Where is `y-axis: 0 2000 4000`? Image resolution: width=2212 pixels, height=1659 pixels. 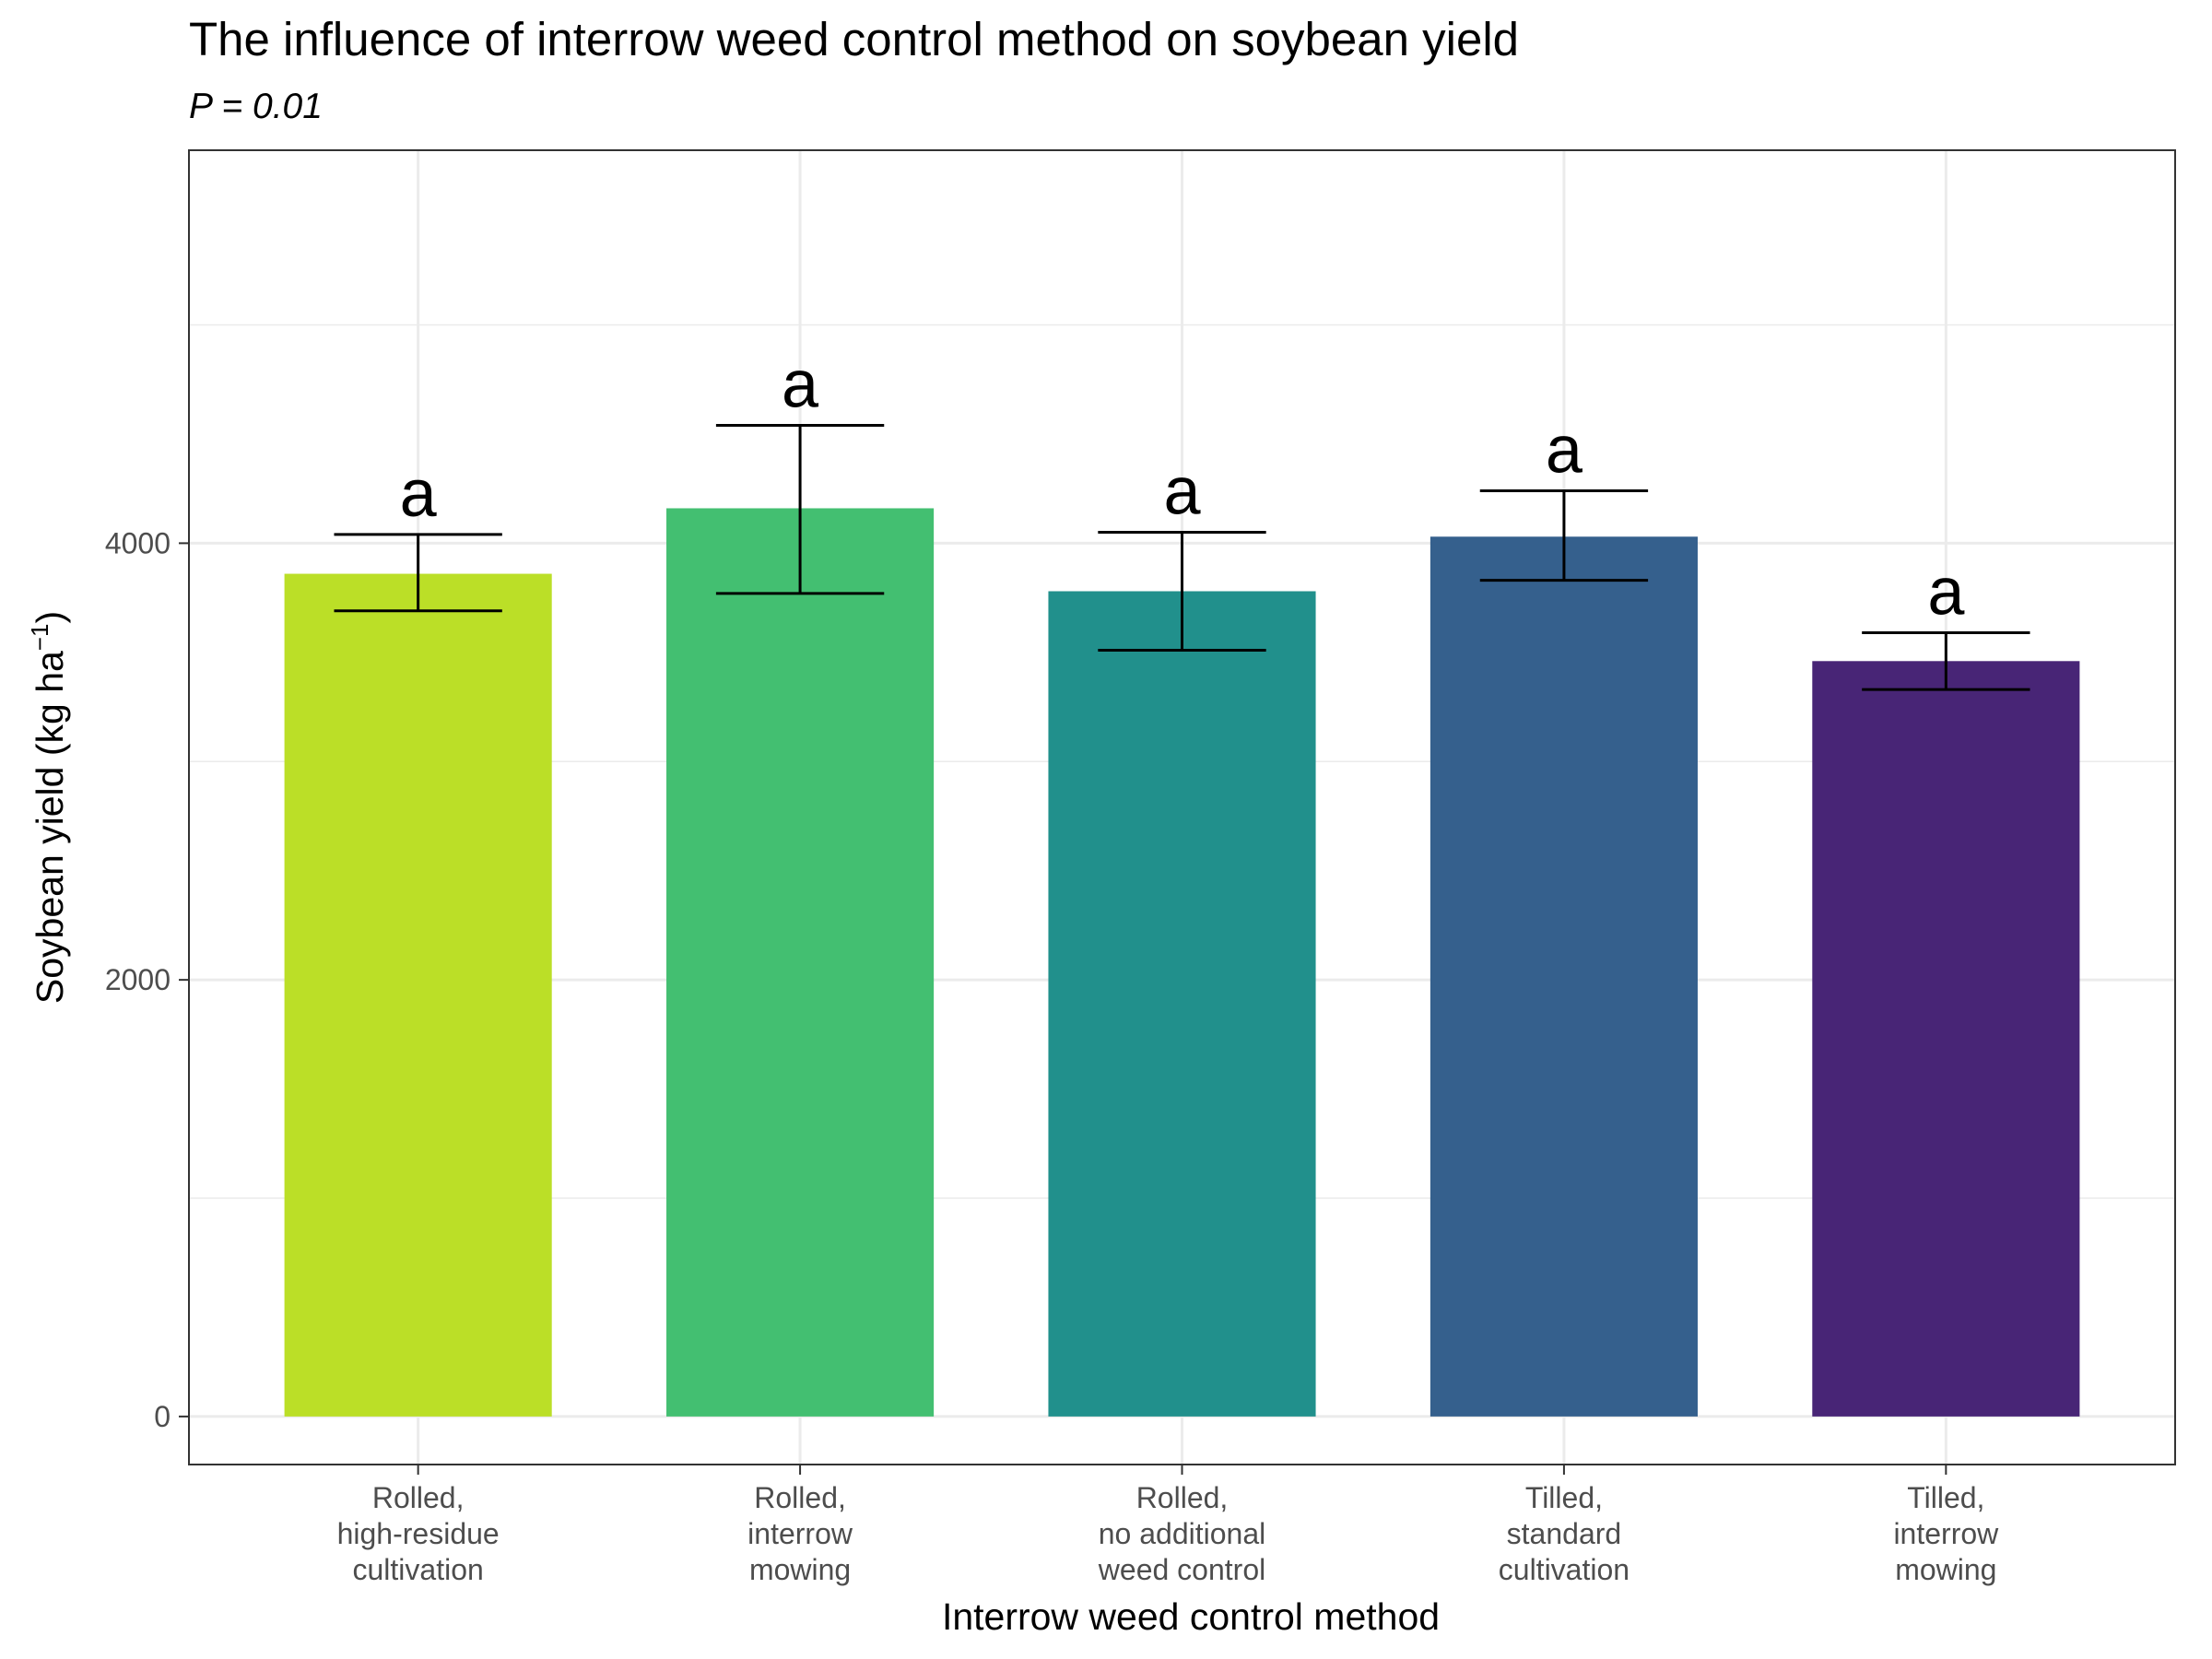 y-axis: 0 2000 4000 is located at coordinates (147, 979).